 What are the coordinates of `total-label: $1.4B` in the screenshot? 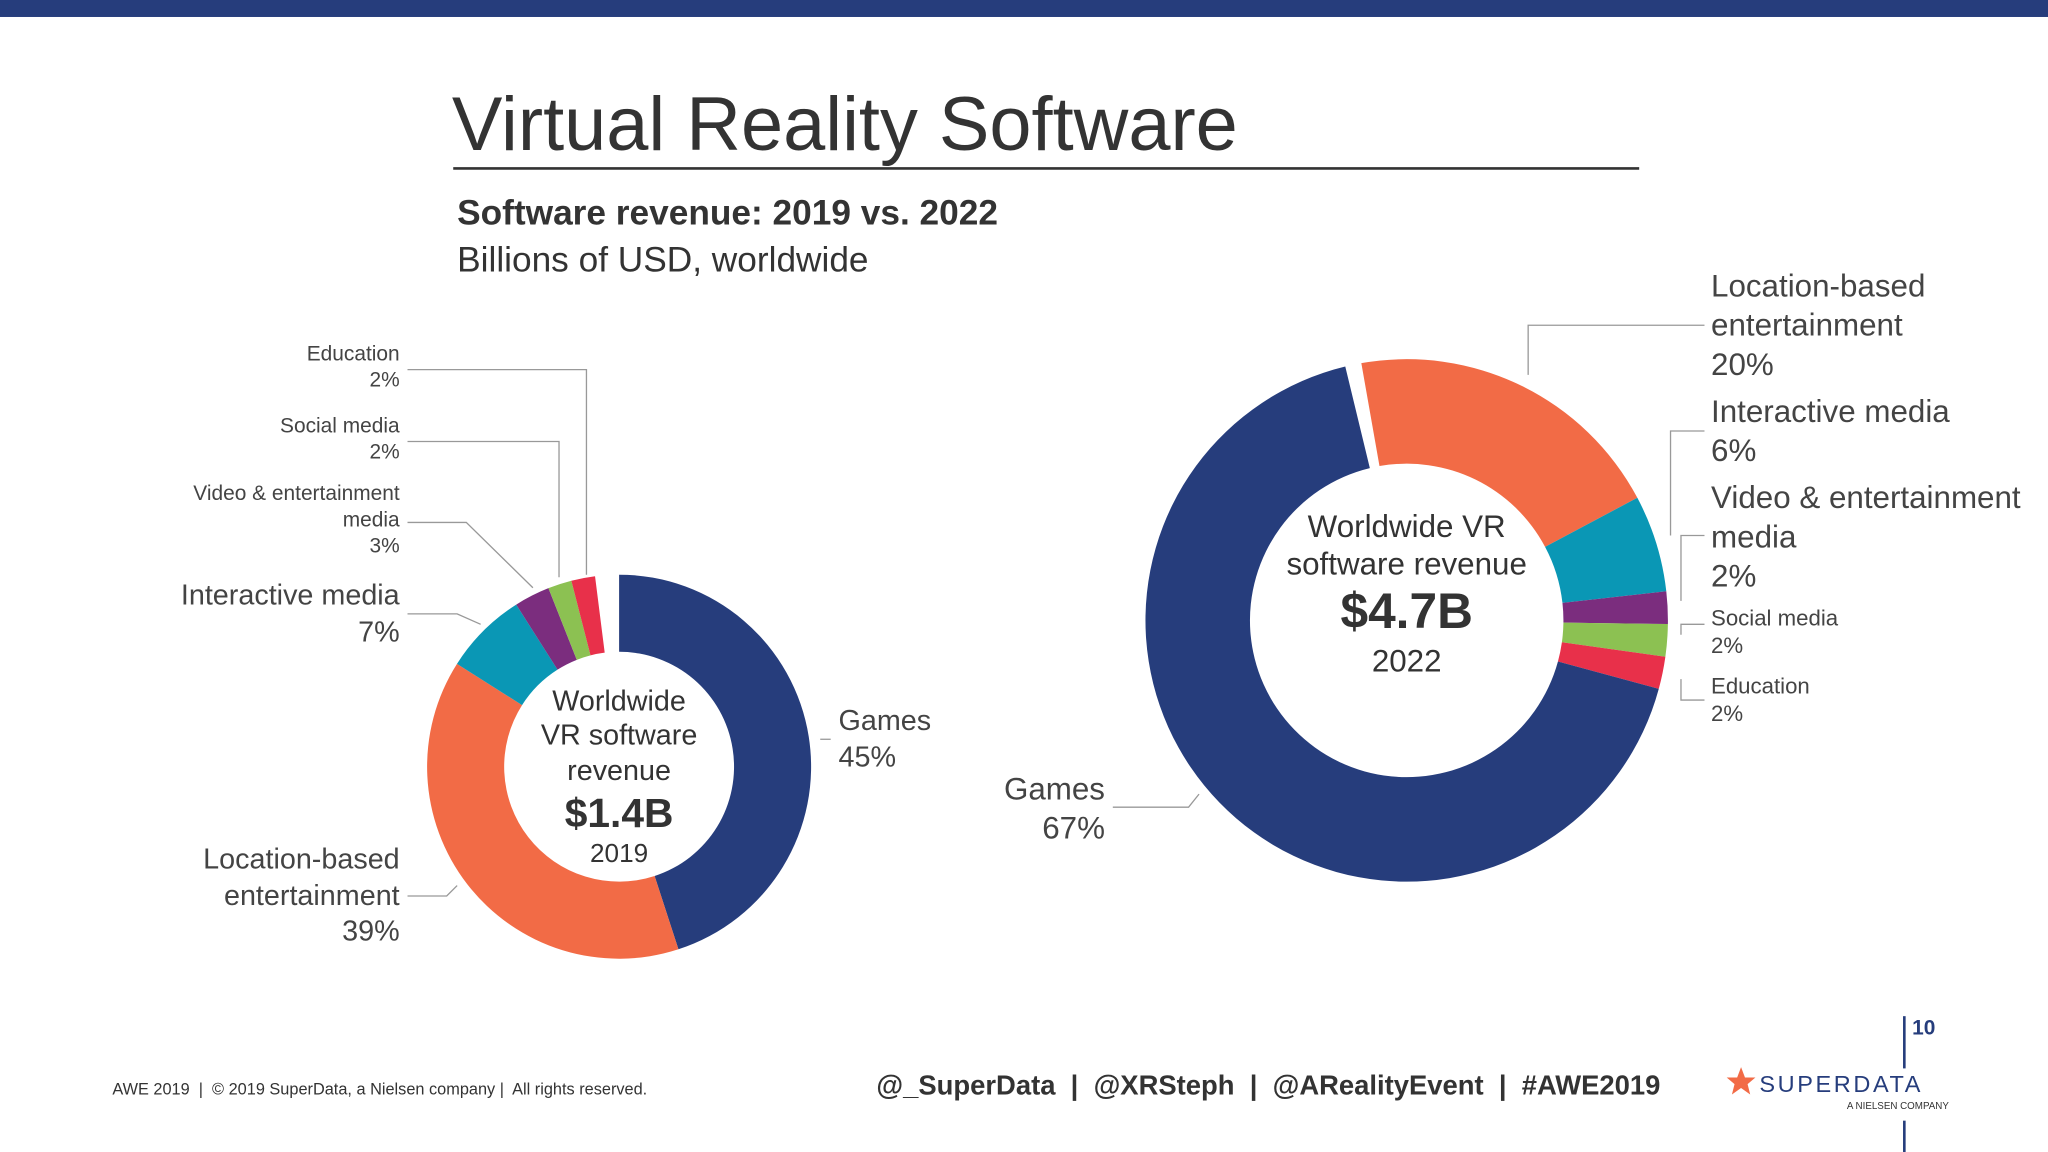 It's located at (619, 813).